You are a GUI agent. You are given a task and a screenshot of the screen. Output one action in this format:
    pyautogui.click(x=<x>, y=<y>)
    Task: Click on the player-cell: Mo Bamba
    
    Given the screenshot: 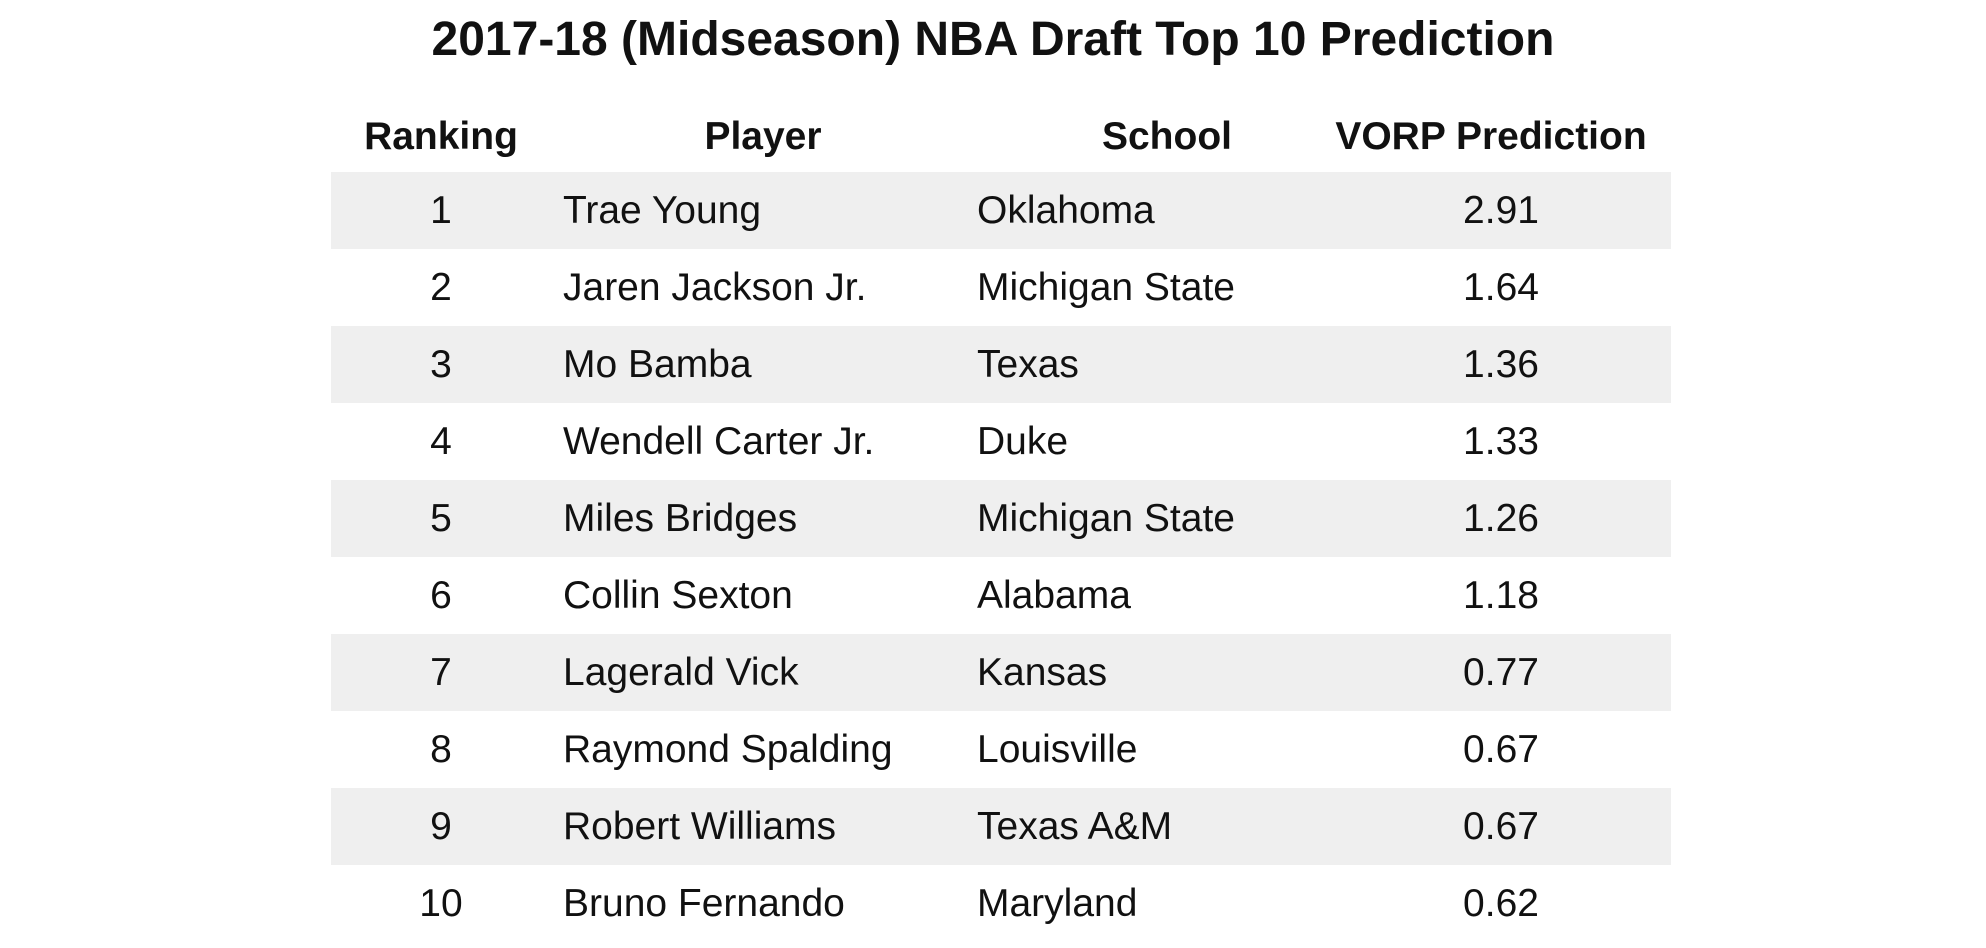 What is the action you would take?
    pyautogui.click(x=657, y=364)
    